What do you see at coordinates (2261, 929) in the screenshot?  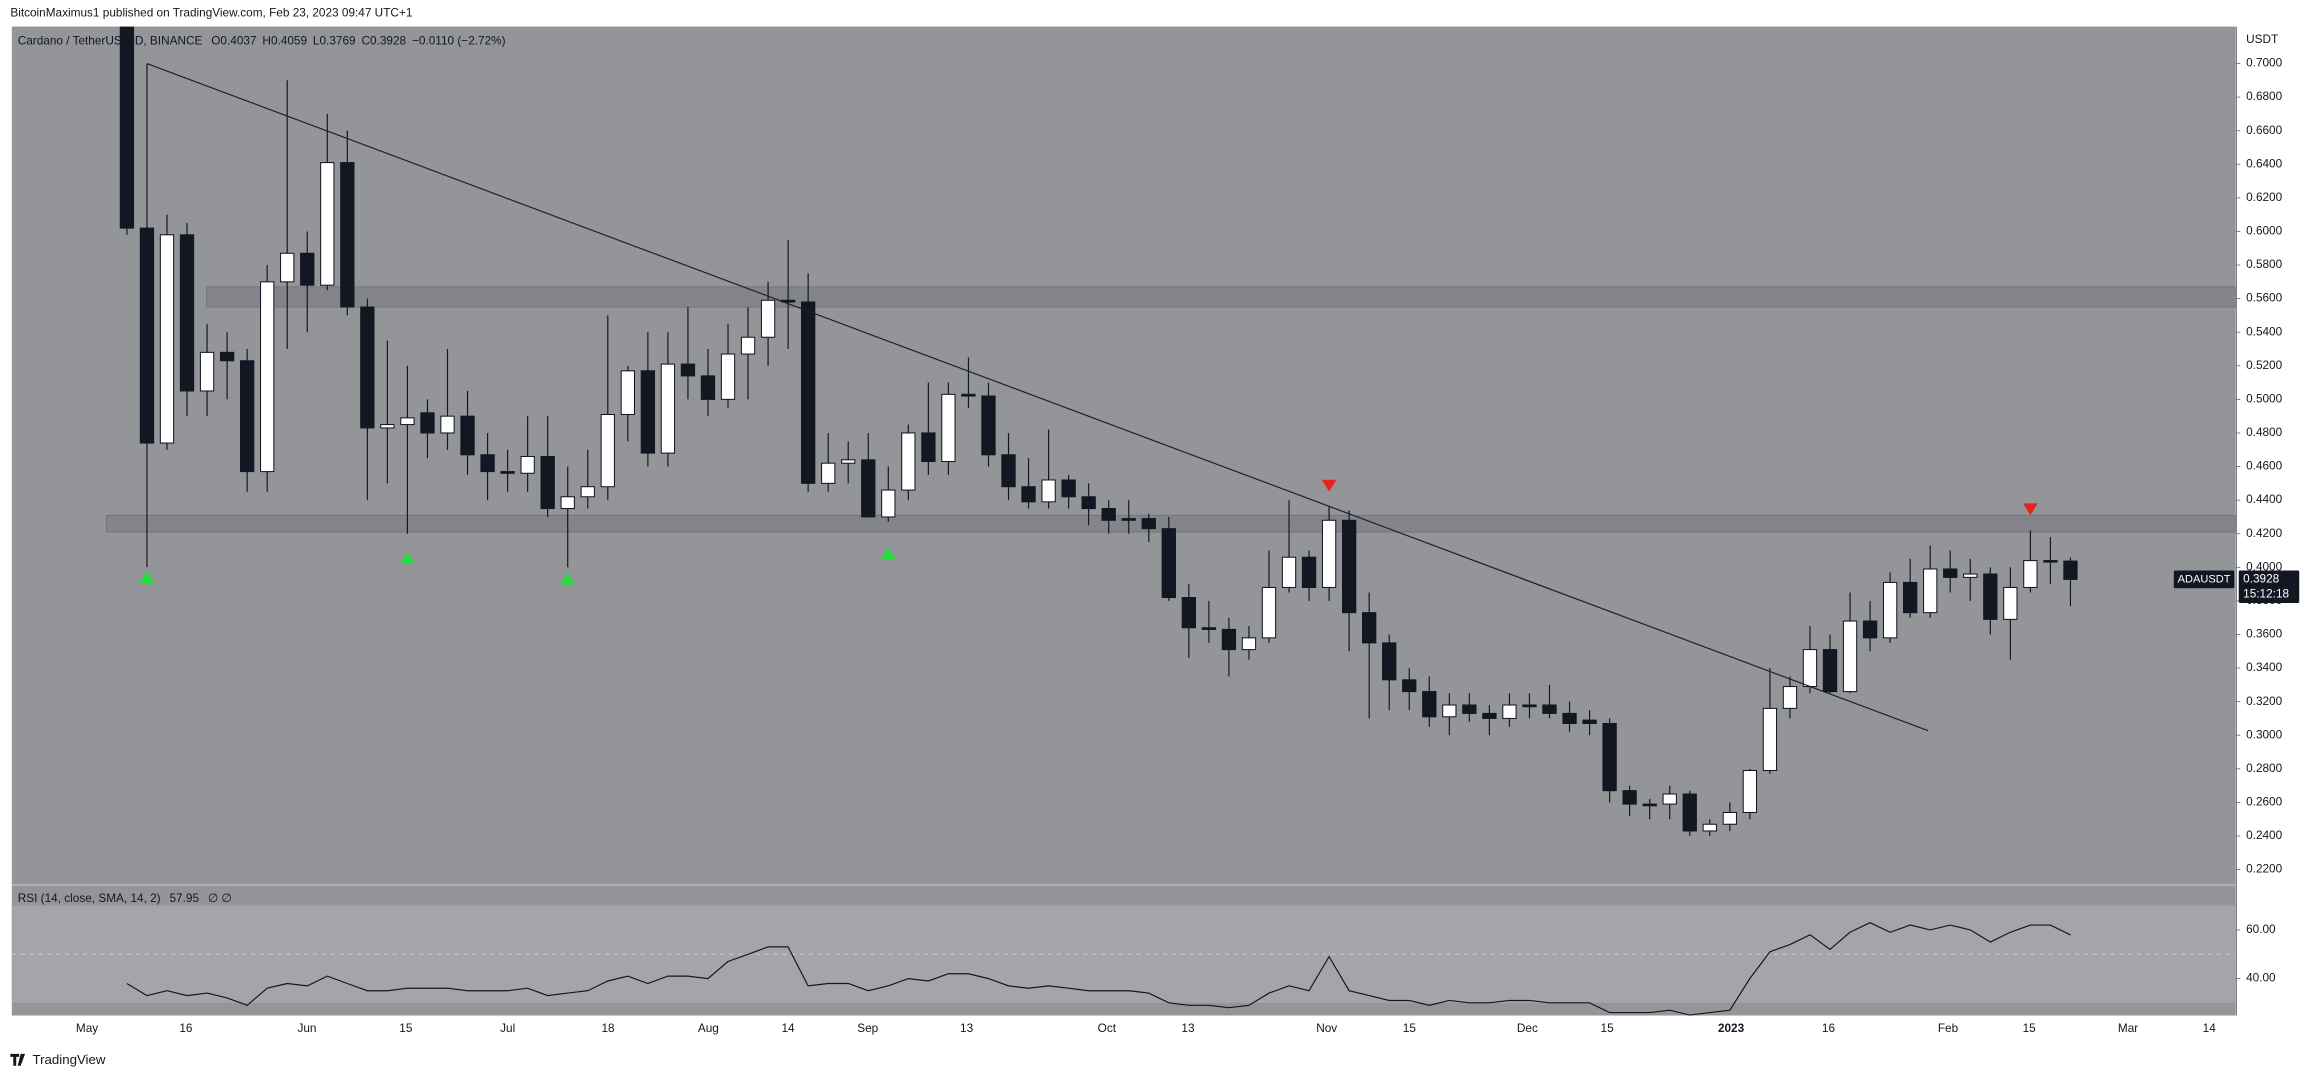 I see `rsi-y-tick-label: 60.00` at bounding box center [2261, 929].